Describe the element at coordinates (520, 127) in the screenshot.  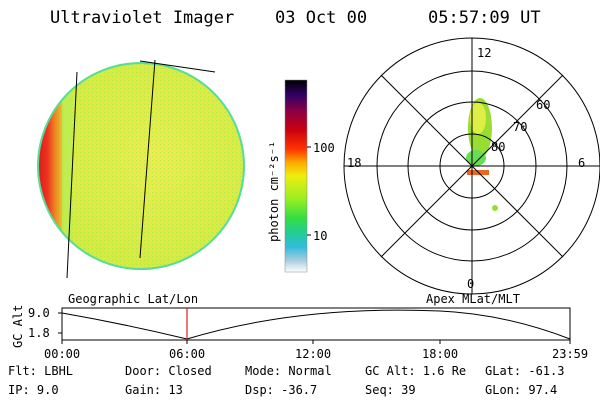
I see `mlat-label-70: 70` at that location.